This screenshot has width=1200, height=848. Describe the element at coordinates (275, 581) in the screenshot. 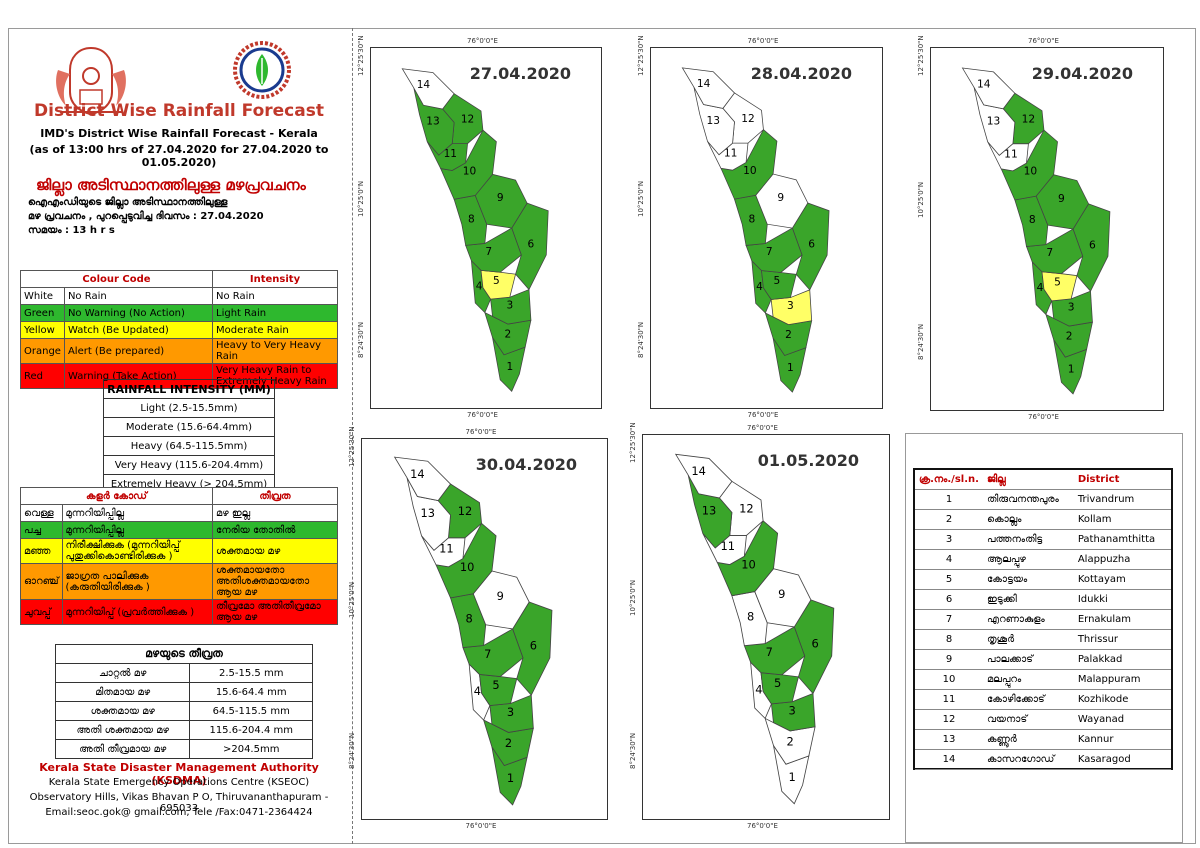

I see `colour-code-ml-intensity: ശക്തമായതോ അതിശക്തമായതോ ആയ മഴ` at that location.